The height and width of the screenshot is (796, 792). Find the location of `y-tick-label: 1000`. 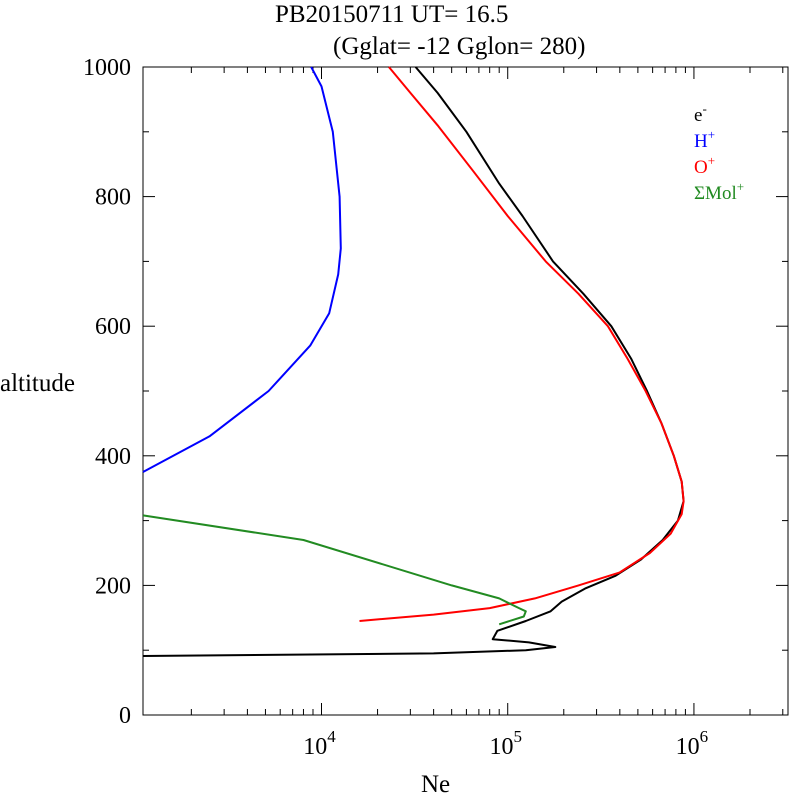

y-tick-label: 1000 is located at coordinates (107, 68).